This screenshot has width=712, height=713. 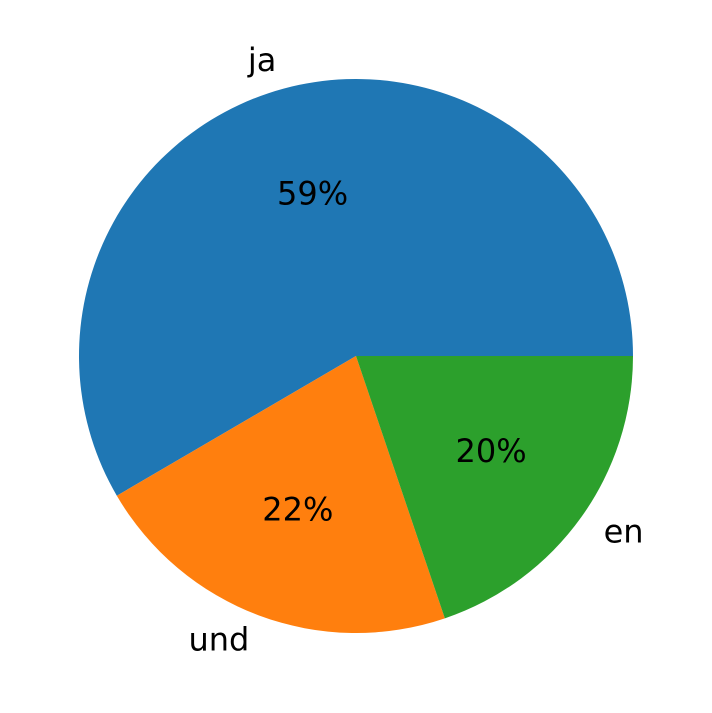 What do you see at coordinates (494, 487) in the screenshot?
I see `pie-wedge` at bounding box center [494, 487].